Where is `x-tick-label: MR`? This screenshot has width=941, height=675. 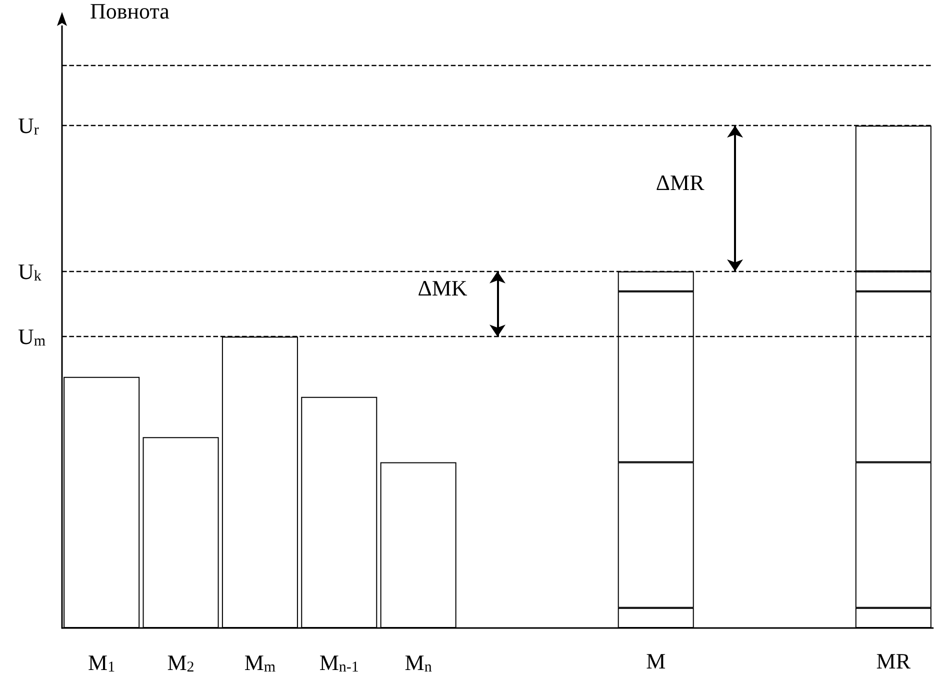 x-tick-label: MR is located at coordinates (893, 661).